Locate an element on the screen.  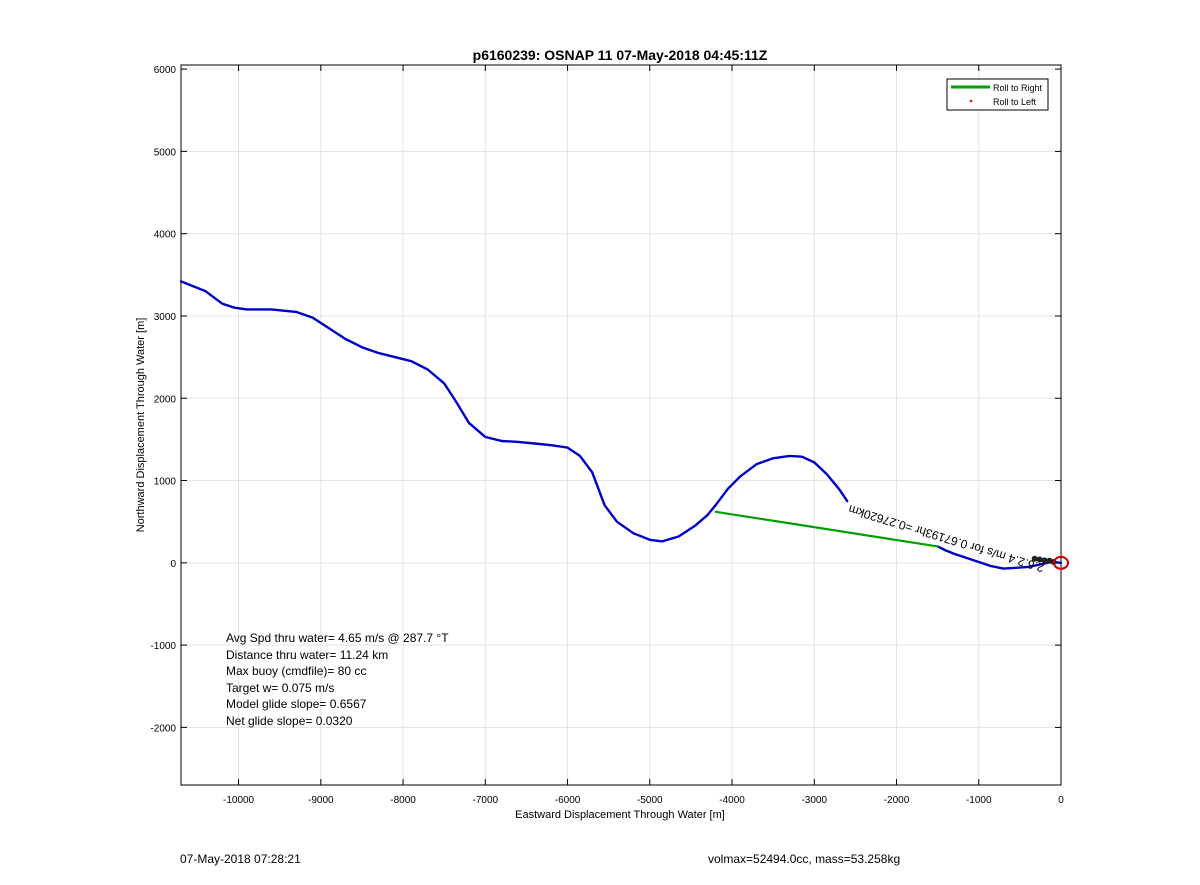
series-line-track is located at coordinates (999, 557).